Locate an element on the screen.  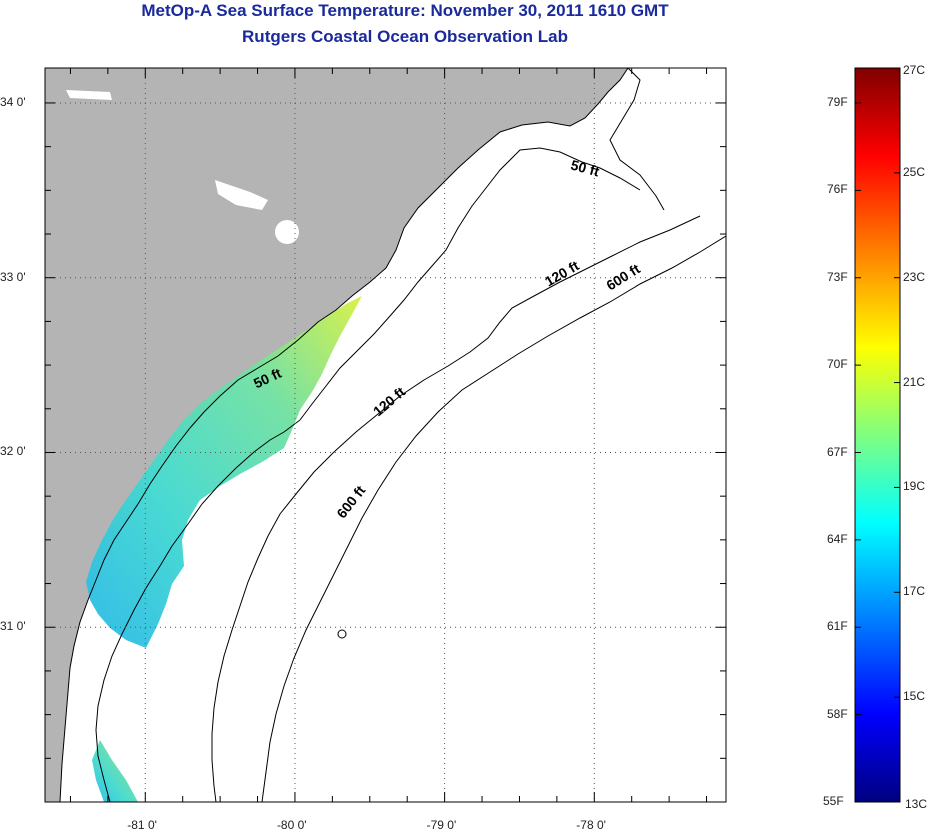
contour-label: 50 ft is located at coordinates (585, 168).